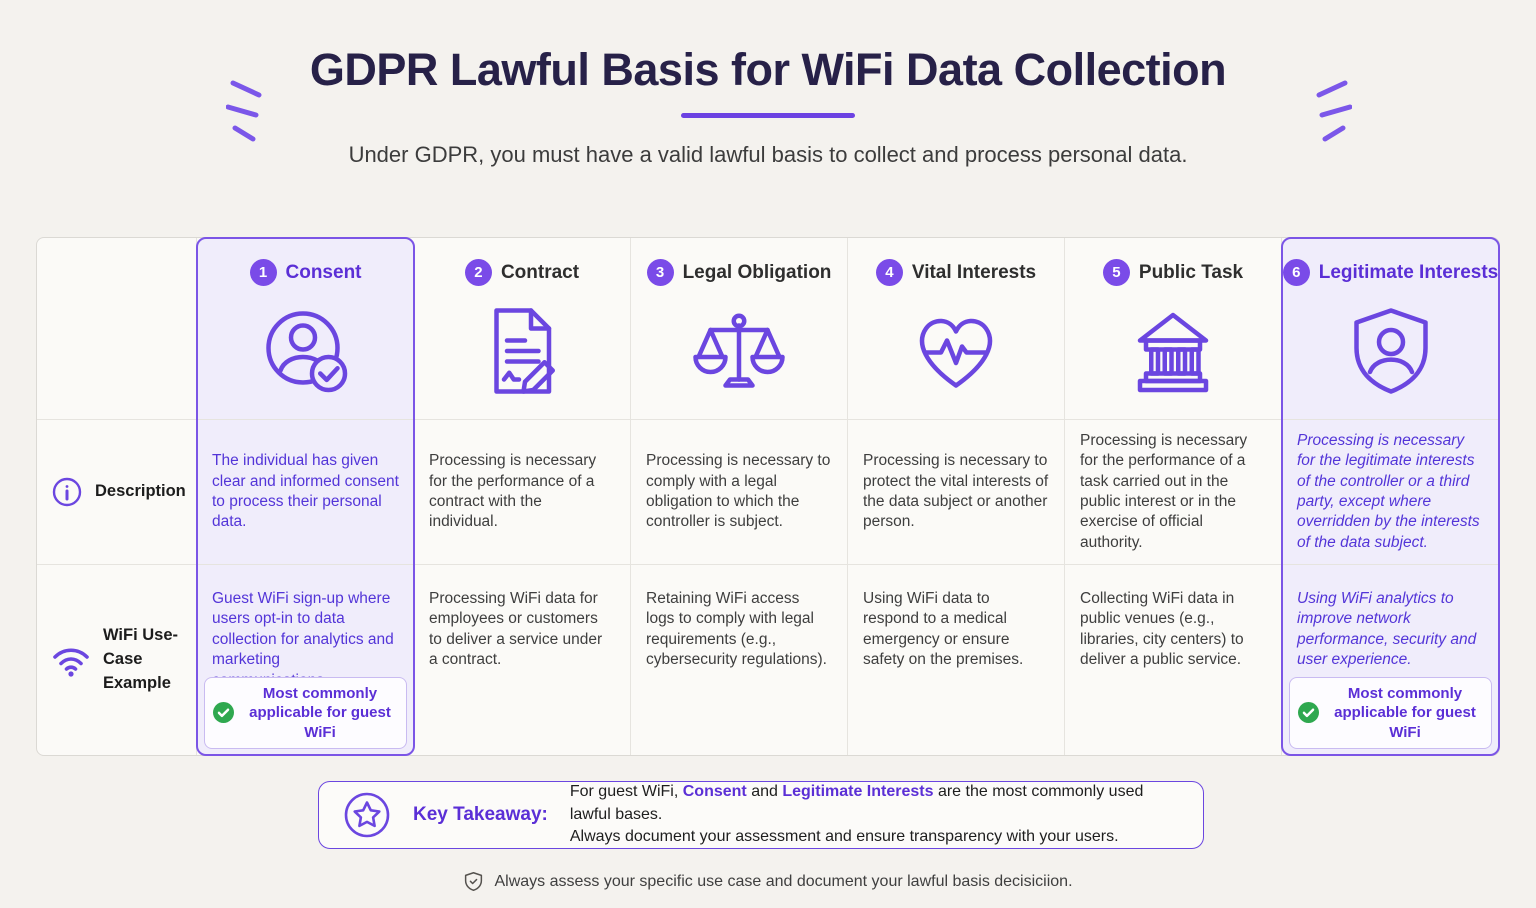 The height and width of the screenshot is (908, 1536). What do you see at coordinates (522, 351) in the screenshot?
I see `document-pencil-icon` at bounding box center [522, 351].